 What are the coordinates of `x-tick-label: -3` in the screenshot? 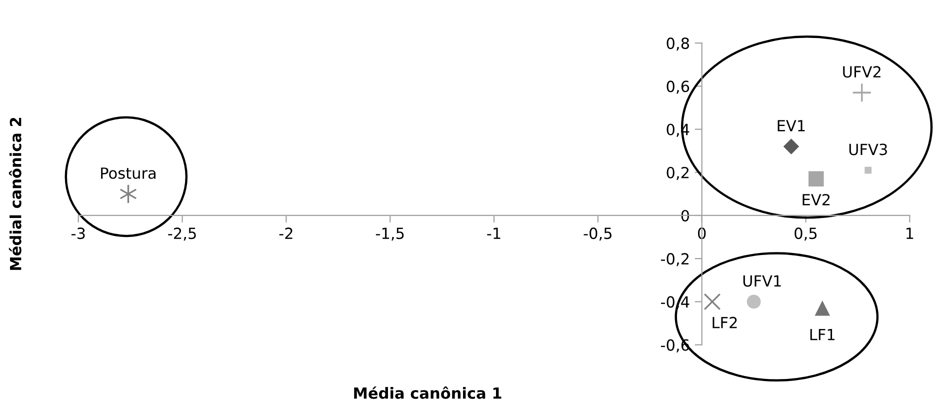 It's located at (78, 234).